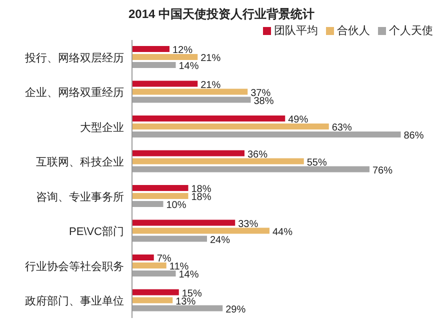  I want to click on legend-label: 个人天使, so click(411, 31).